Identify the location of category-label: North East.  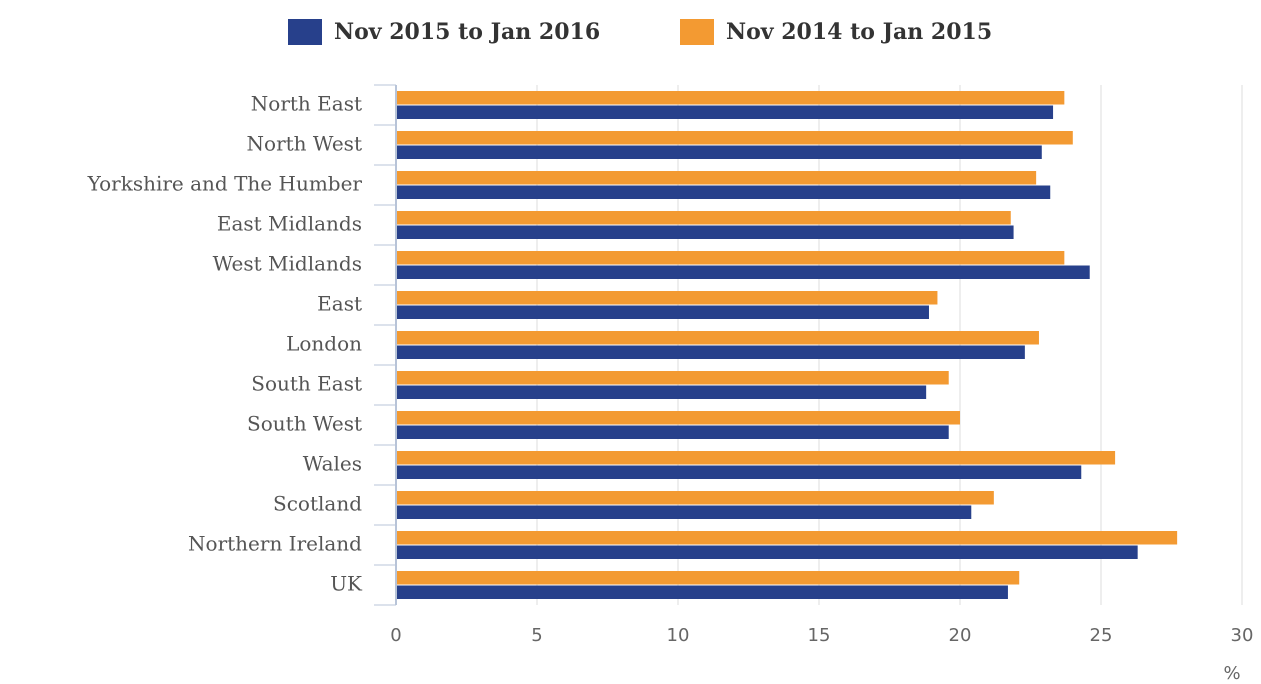
(306, 104).